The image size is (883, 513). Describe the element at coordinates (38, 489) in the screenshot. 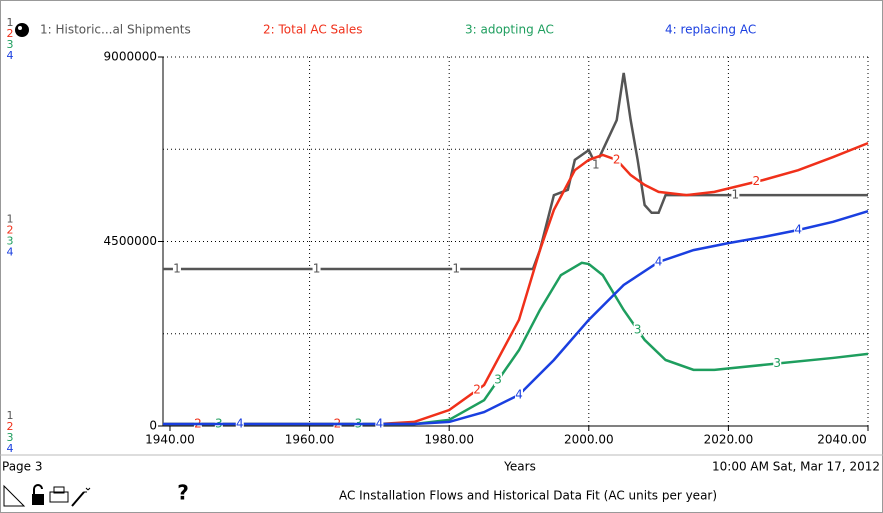

I see `lock-shackle` at that location.